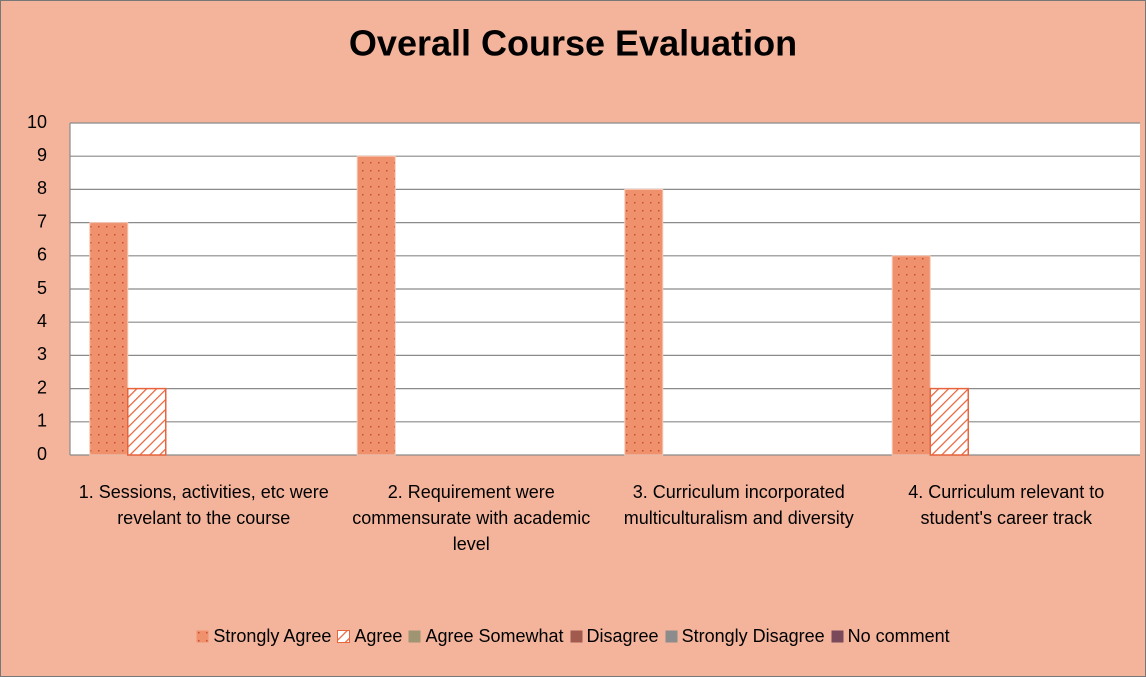  I want to click on legend-label: Strongly Disagree, so click(753, 636).